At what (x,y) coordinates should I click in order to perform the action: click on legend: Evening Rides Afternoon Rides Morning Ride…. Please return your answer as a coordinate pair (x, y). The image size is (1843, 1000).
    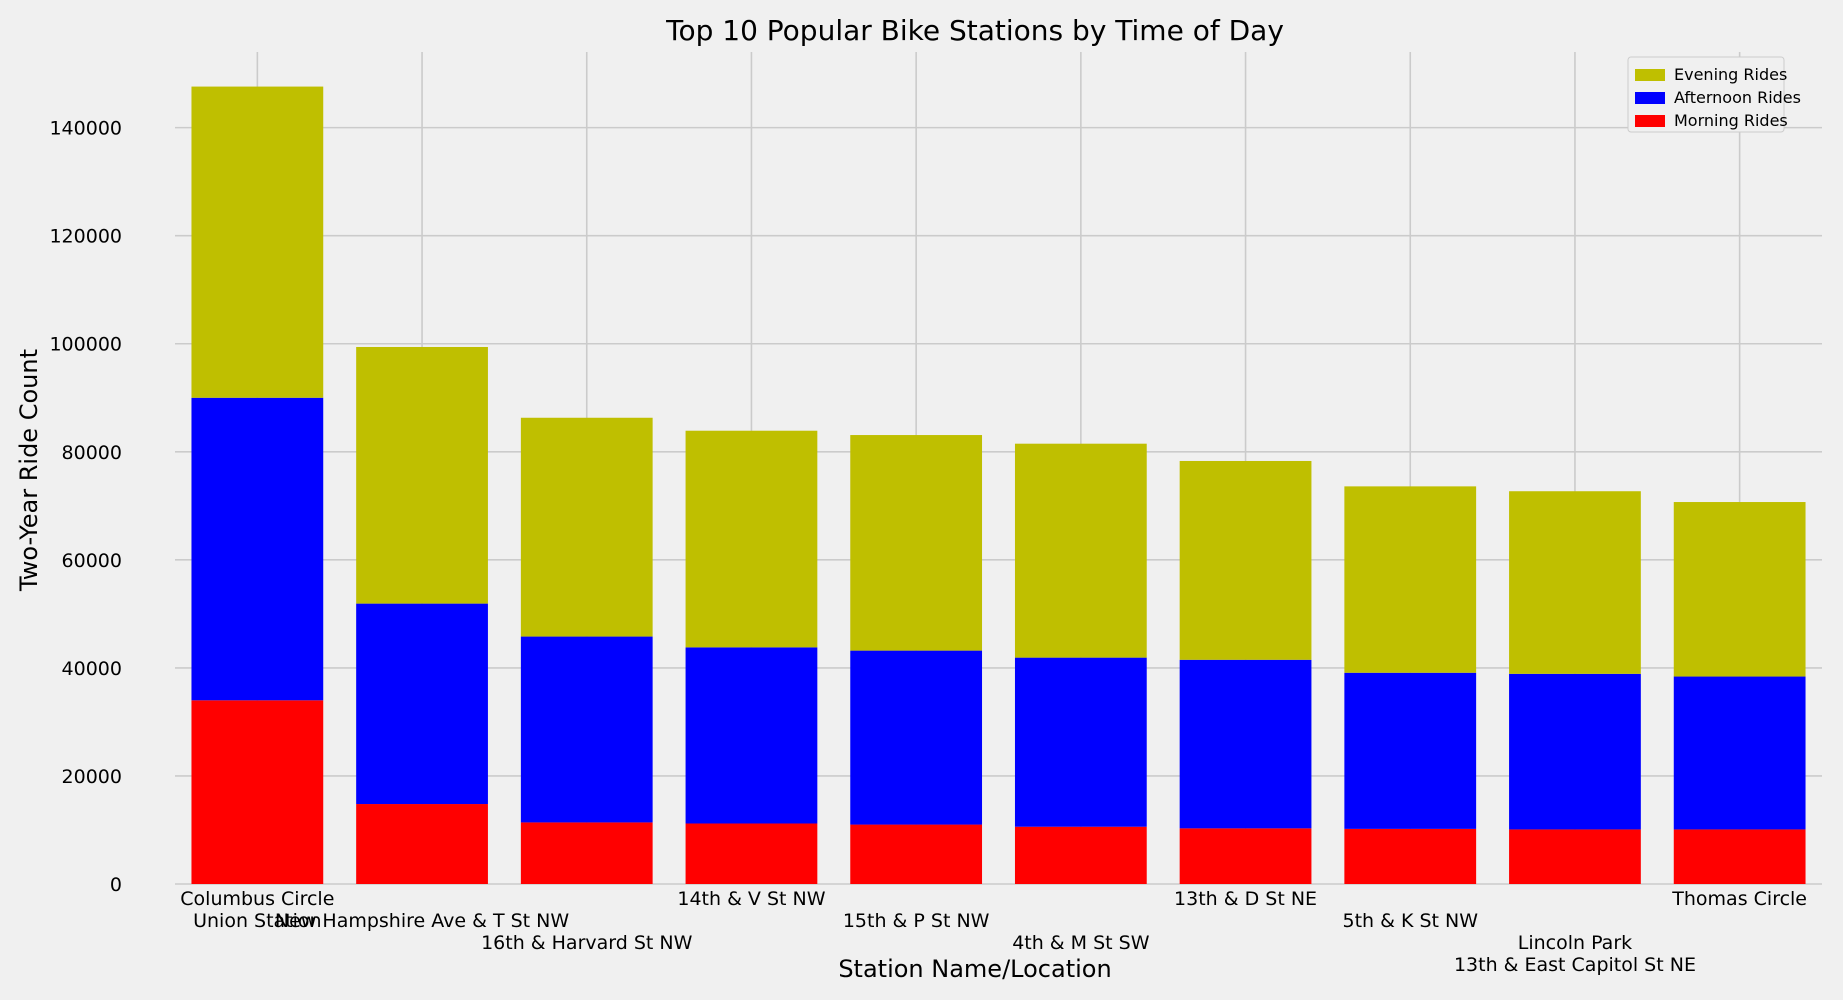
    Looking at the image, I should click on (1714, 94).